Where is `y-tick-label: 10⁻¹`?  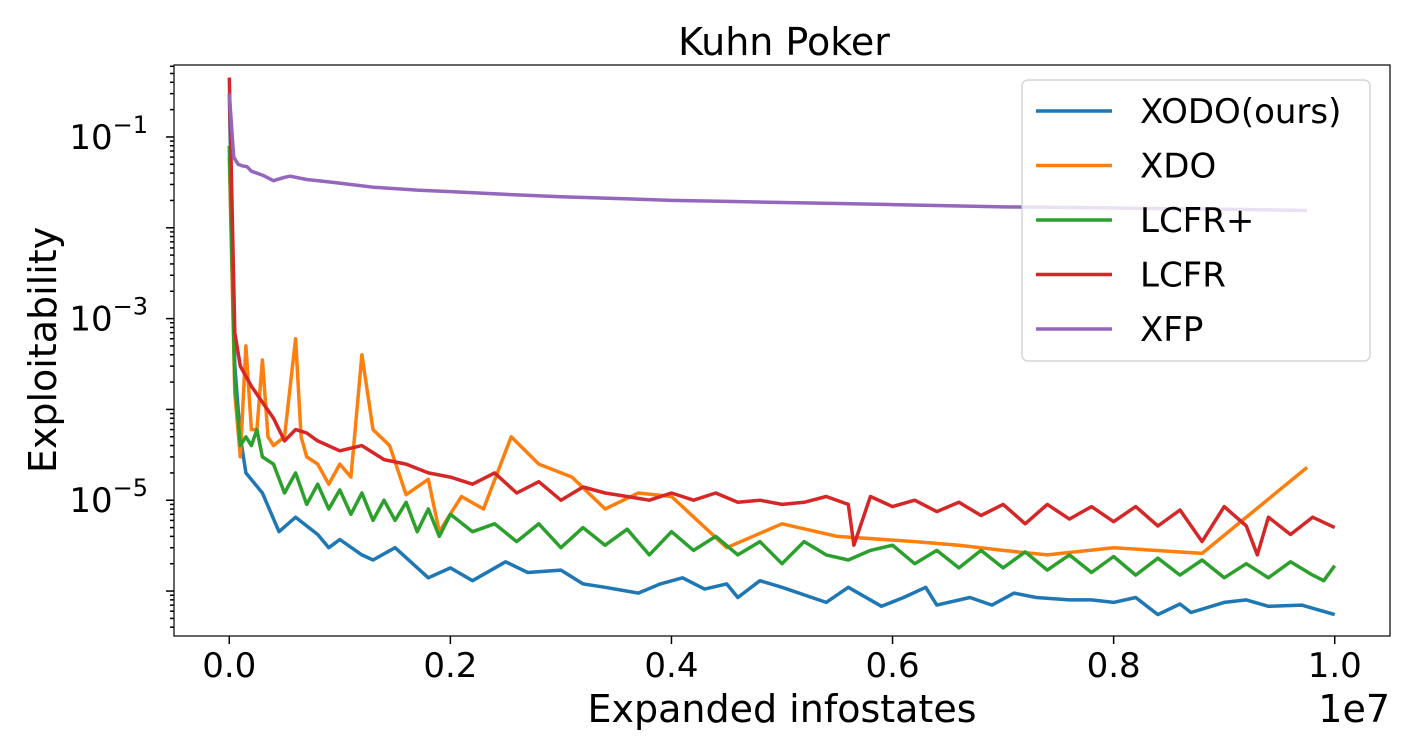 y-tick-label: 10⁻¹ is located at coordinates (108, 134).